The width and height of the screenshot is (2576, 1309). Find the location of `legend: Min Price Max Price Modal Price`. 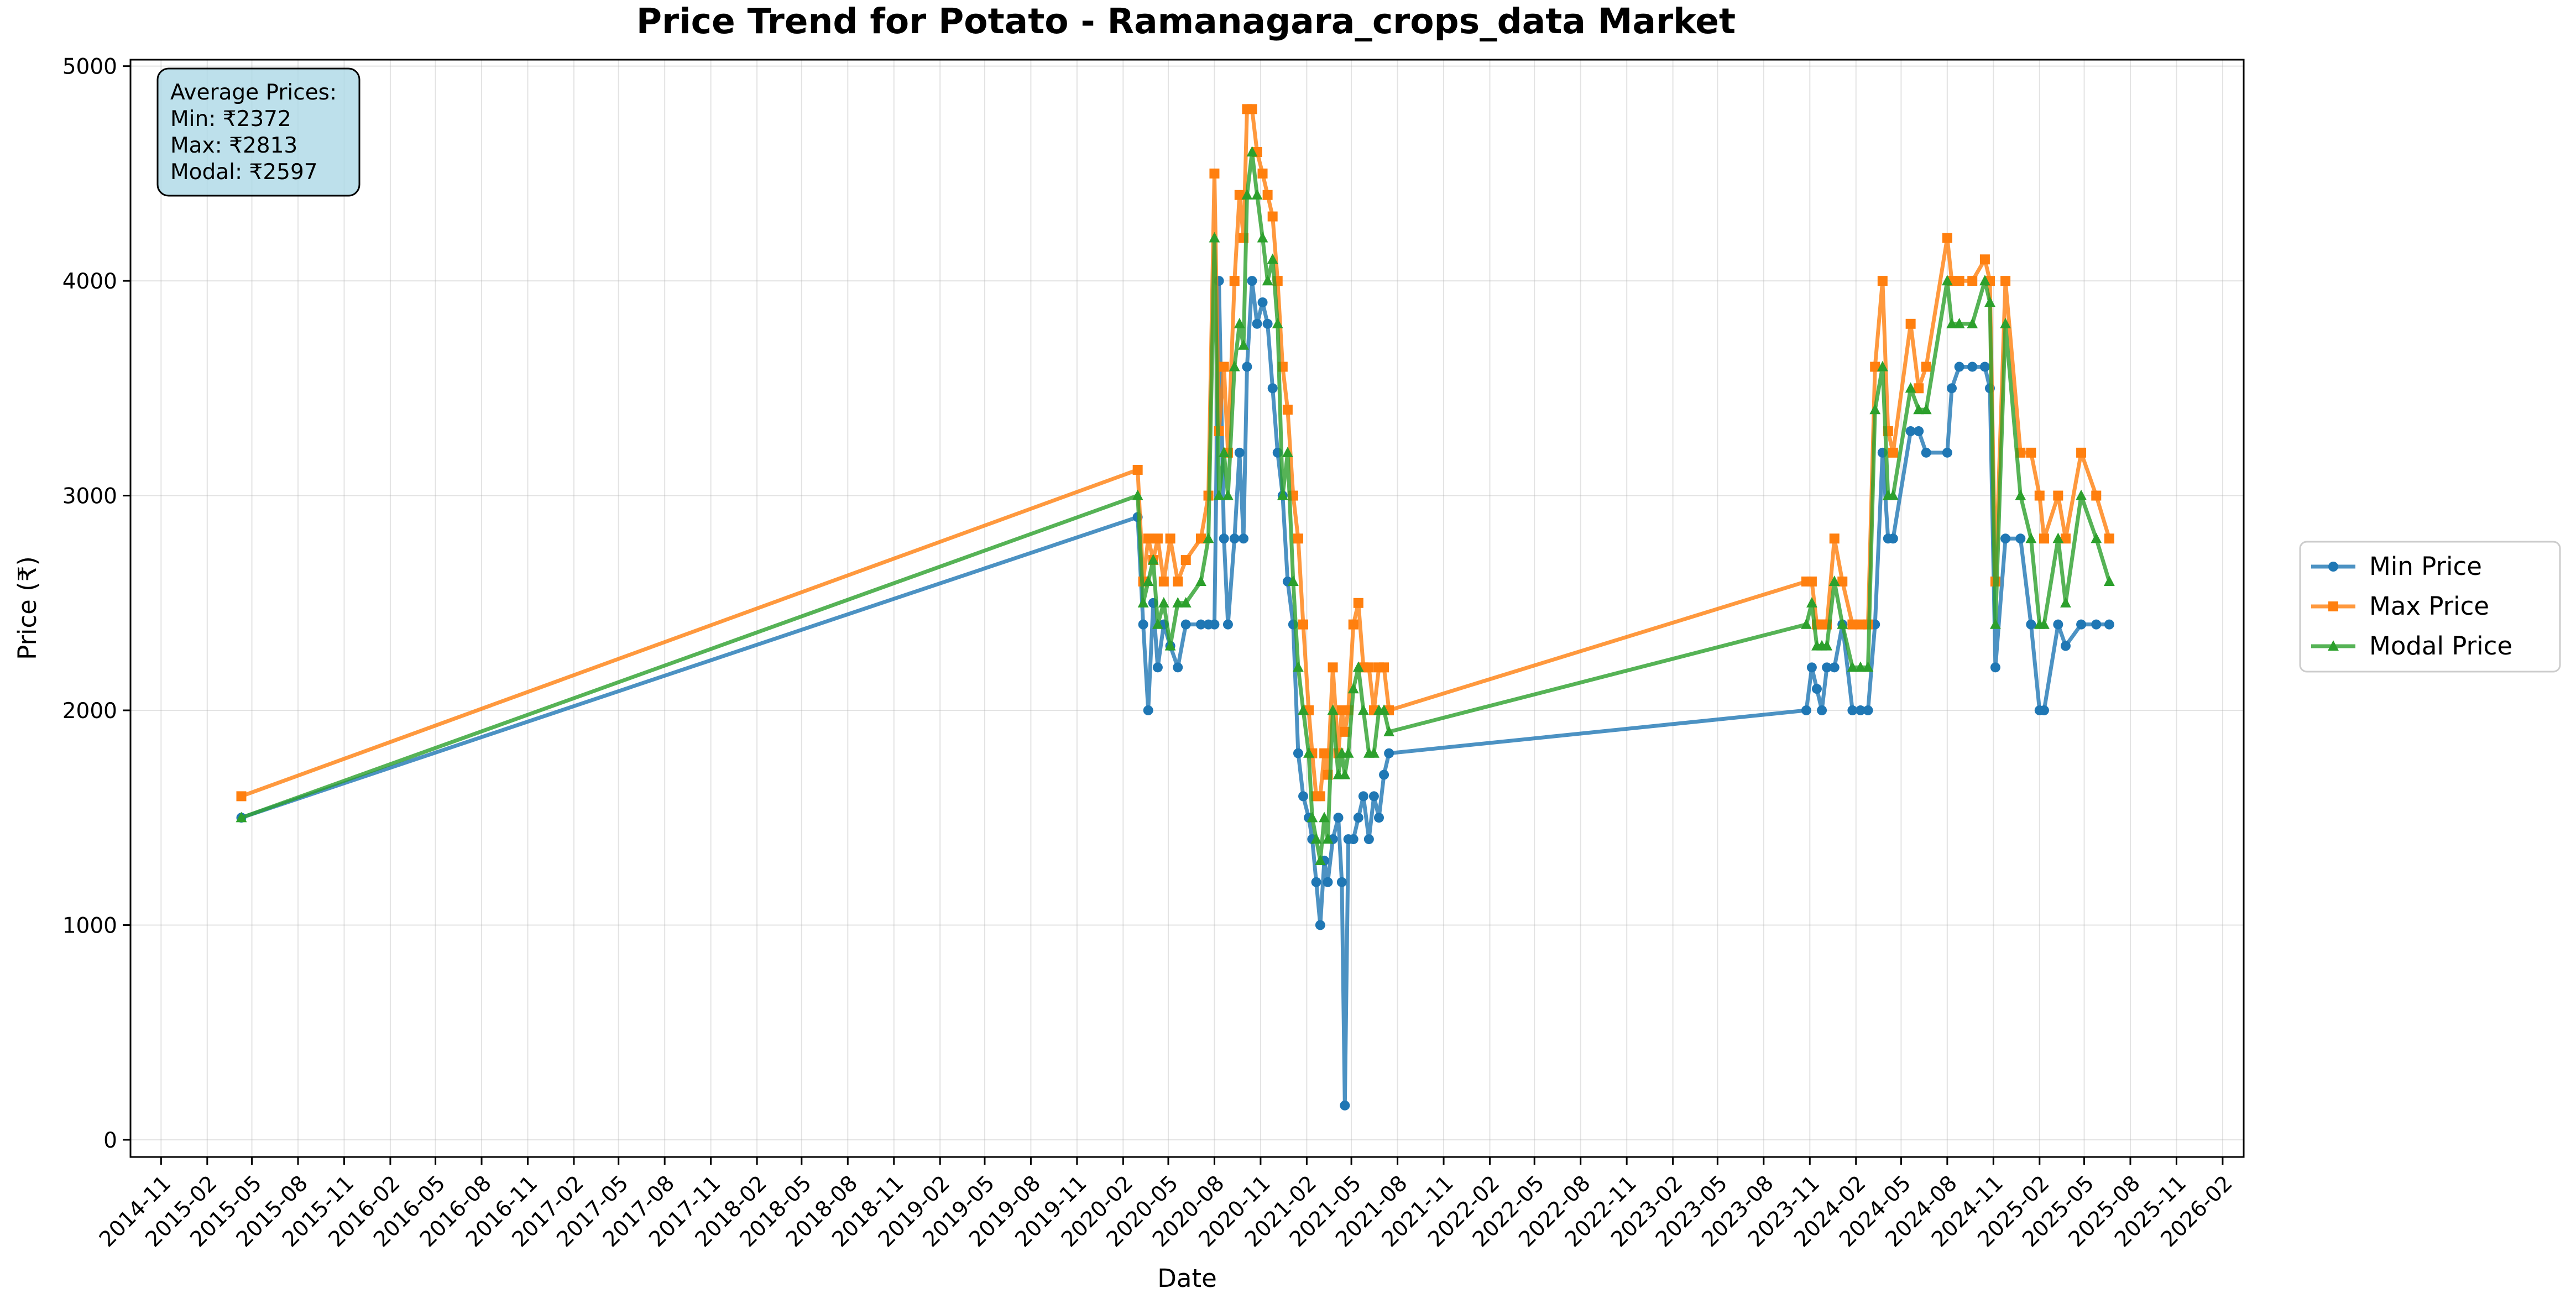

legend: Min Price Max Price Modal Price is located at coordinates (2430, 607).